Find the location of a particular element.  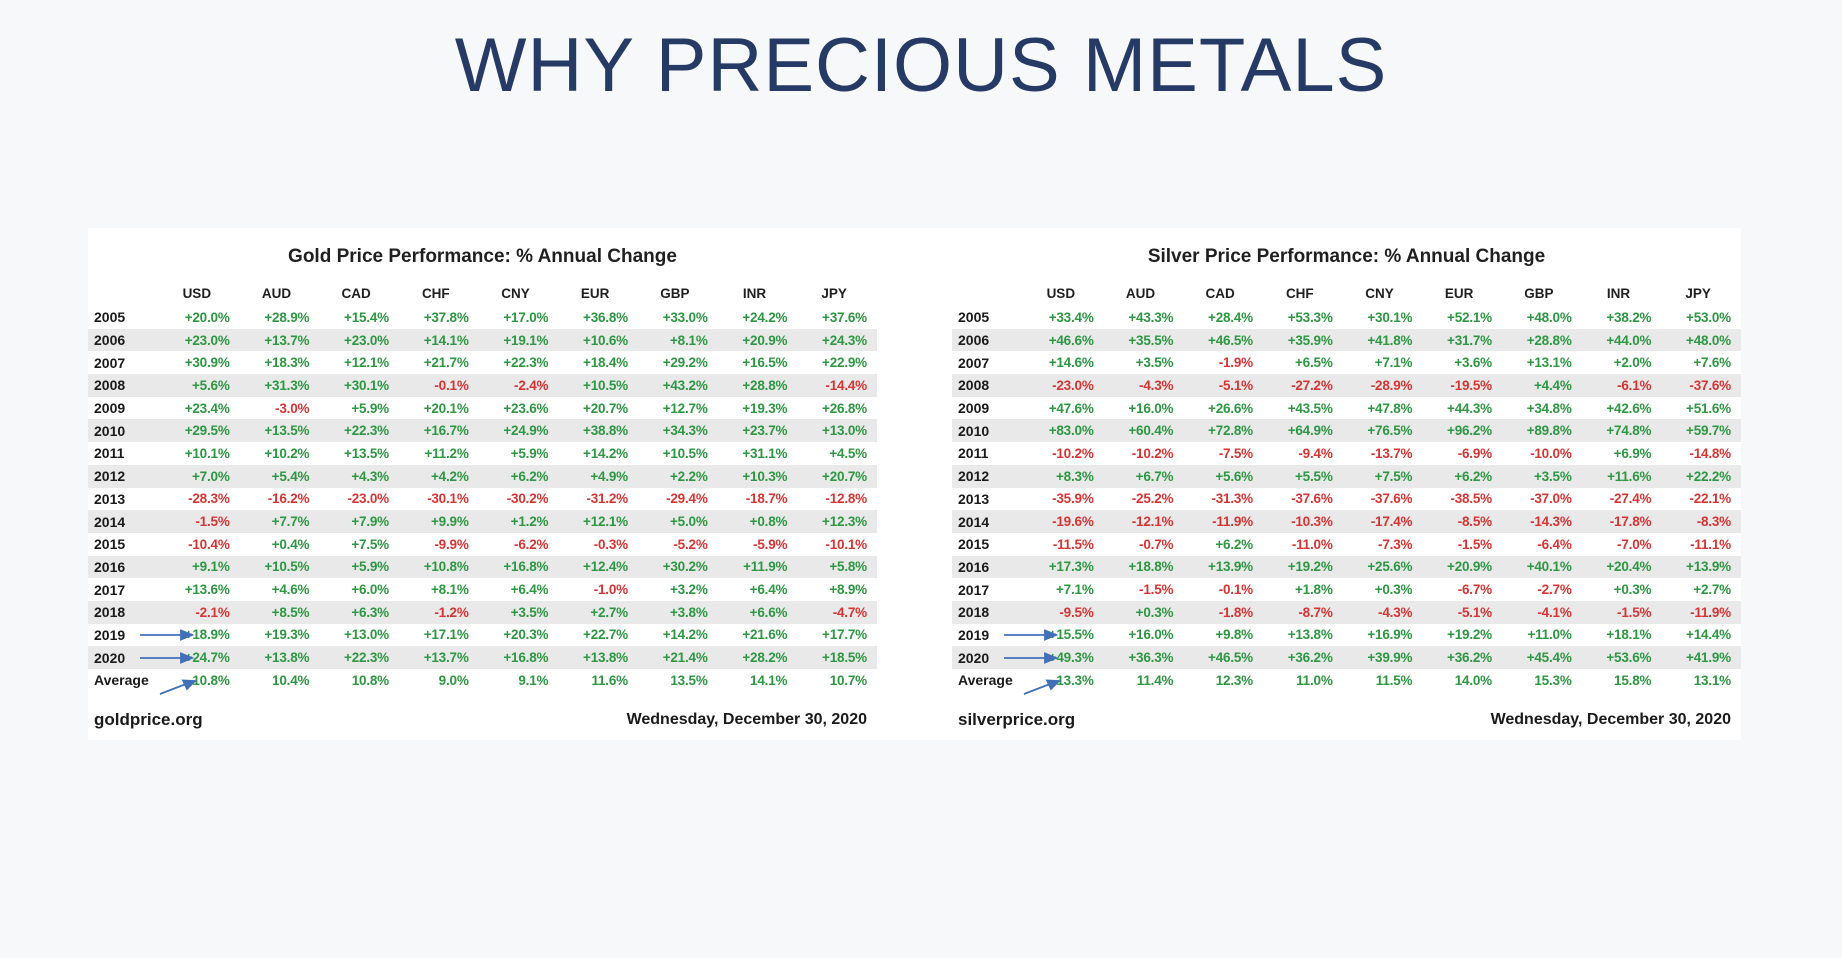

value-cell: +1.8% is located at coordinates (1314, 590).